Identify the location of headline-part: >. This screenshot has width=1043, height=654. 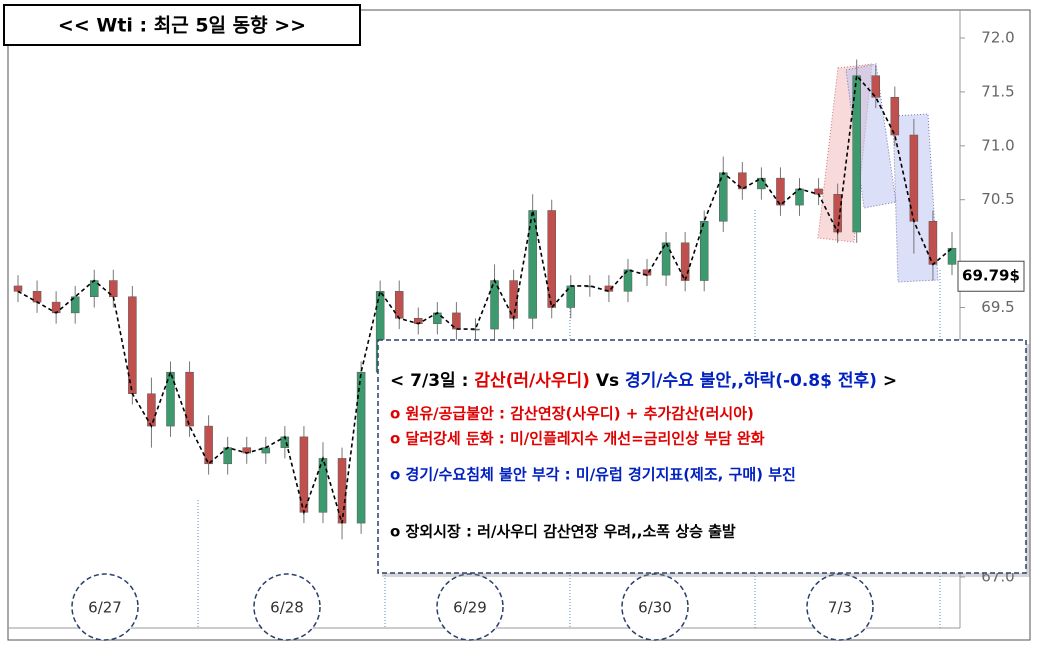
(887, 381).